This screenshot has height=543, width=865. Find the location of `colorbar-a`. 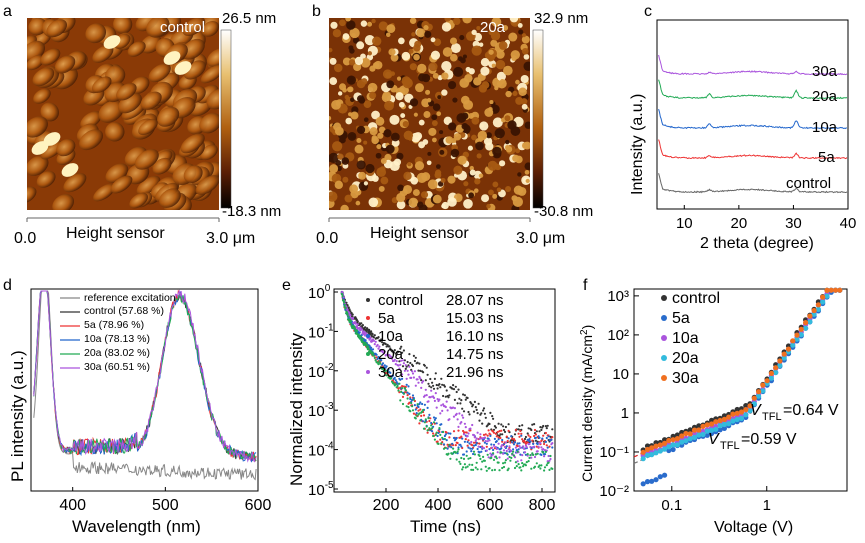

colorbar-a is located at coordinates (226, 119).